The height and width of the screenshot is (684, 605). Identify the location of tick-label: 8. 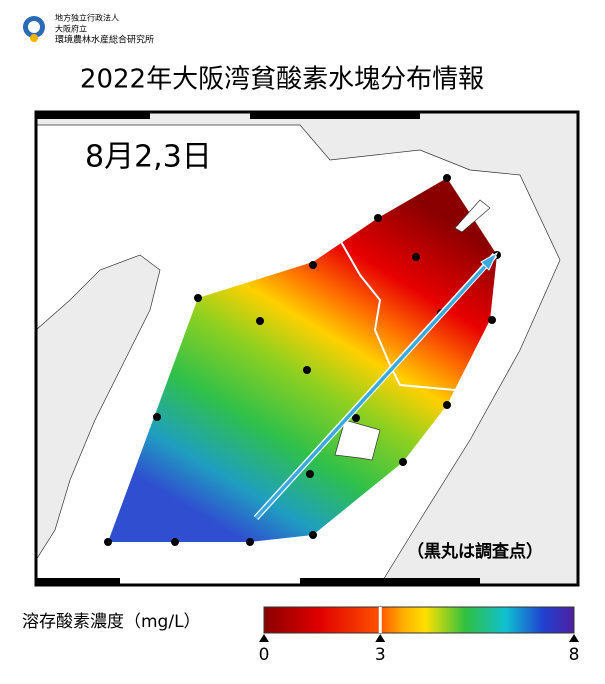
(574, 655).